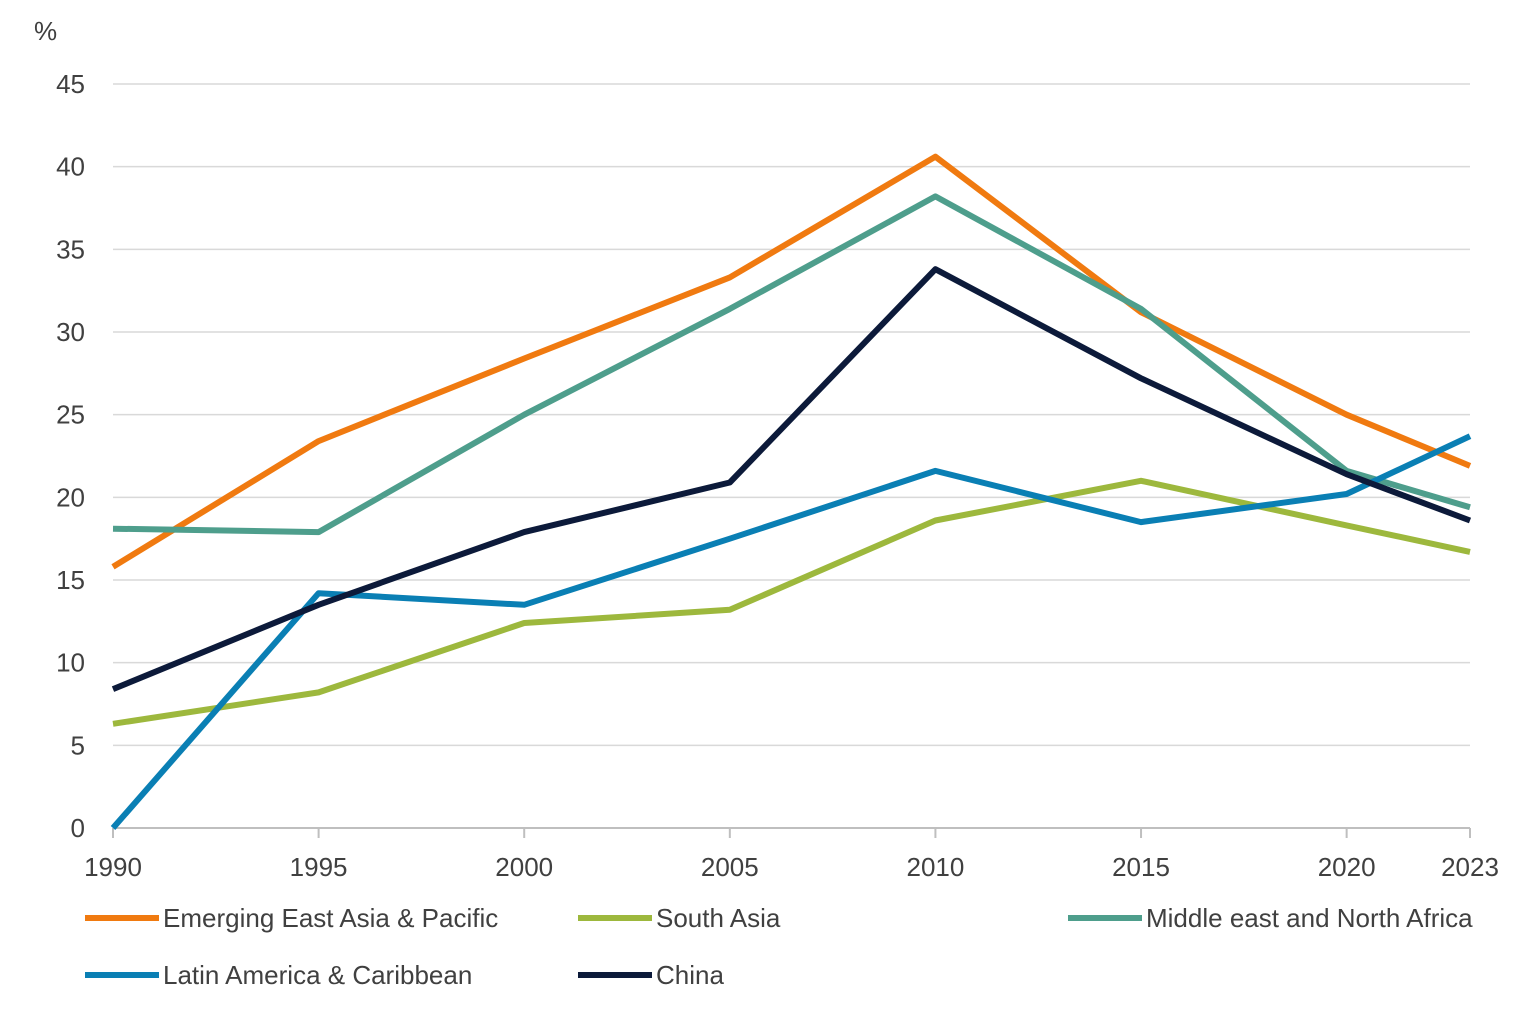 The height and width of the screenshot is (1025, 1536). Describe the element at coordinates (70, 580) in the screenshot. I see `y-tick-label: 15` at that location.